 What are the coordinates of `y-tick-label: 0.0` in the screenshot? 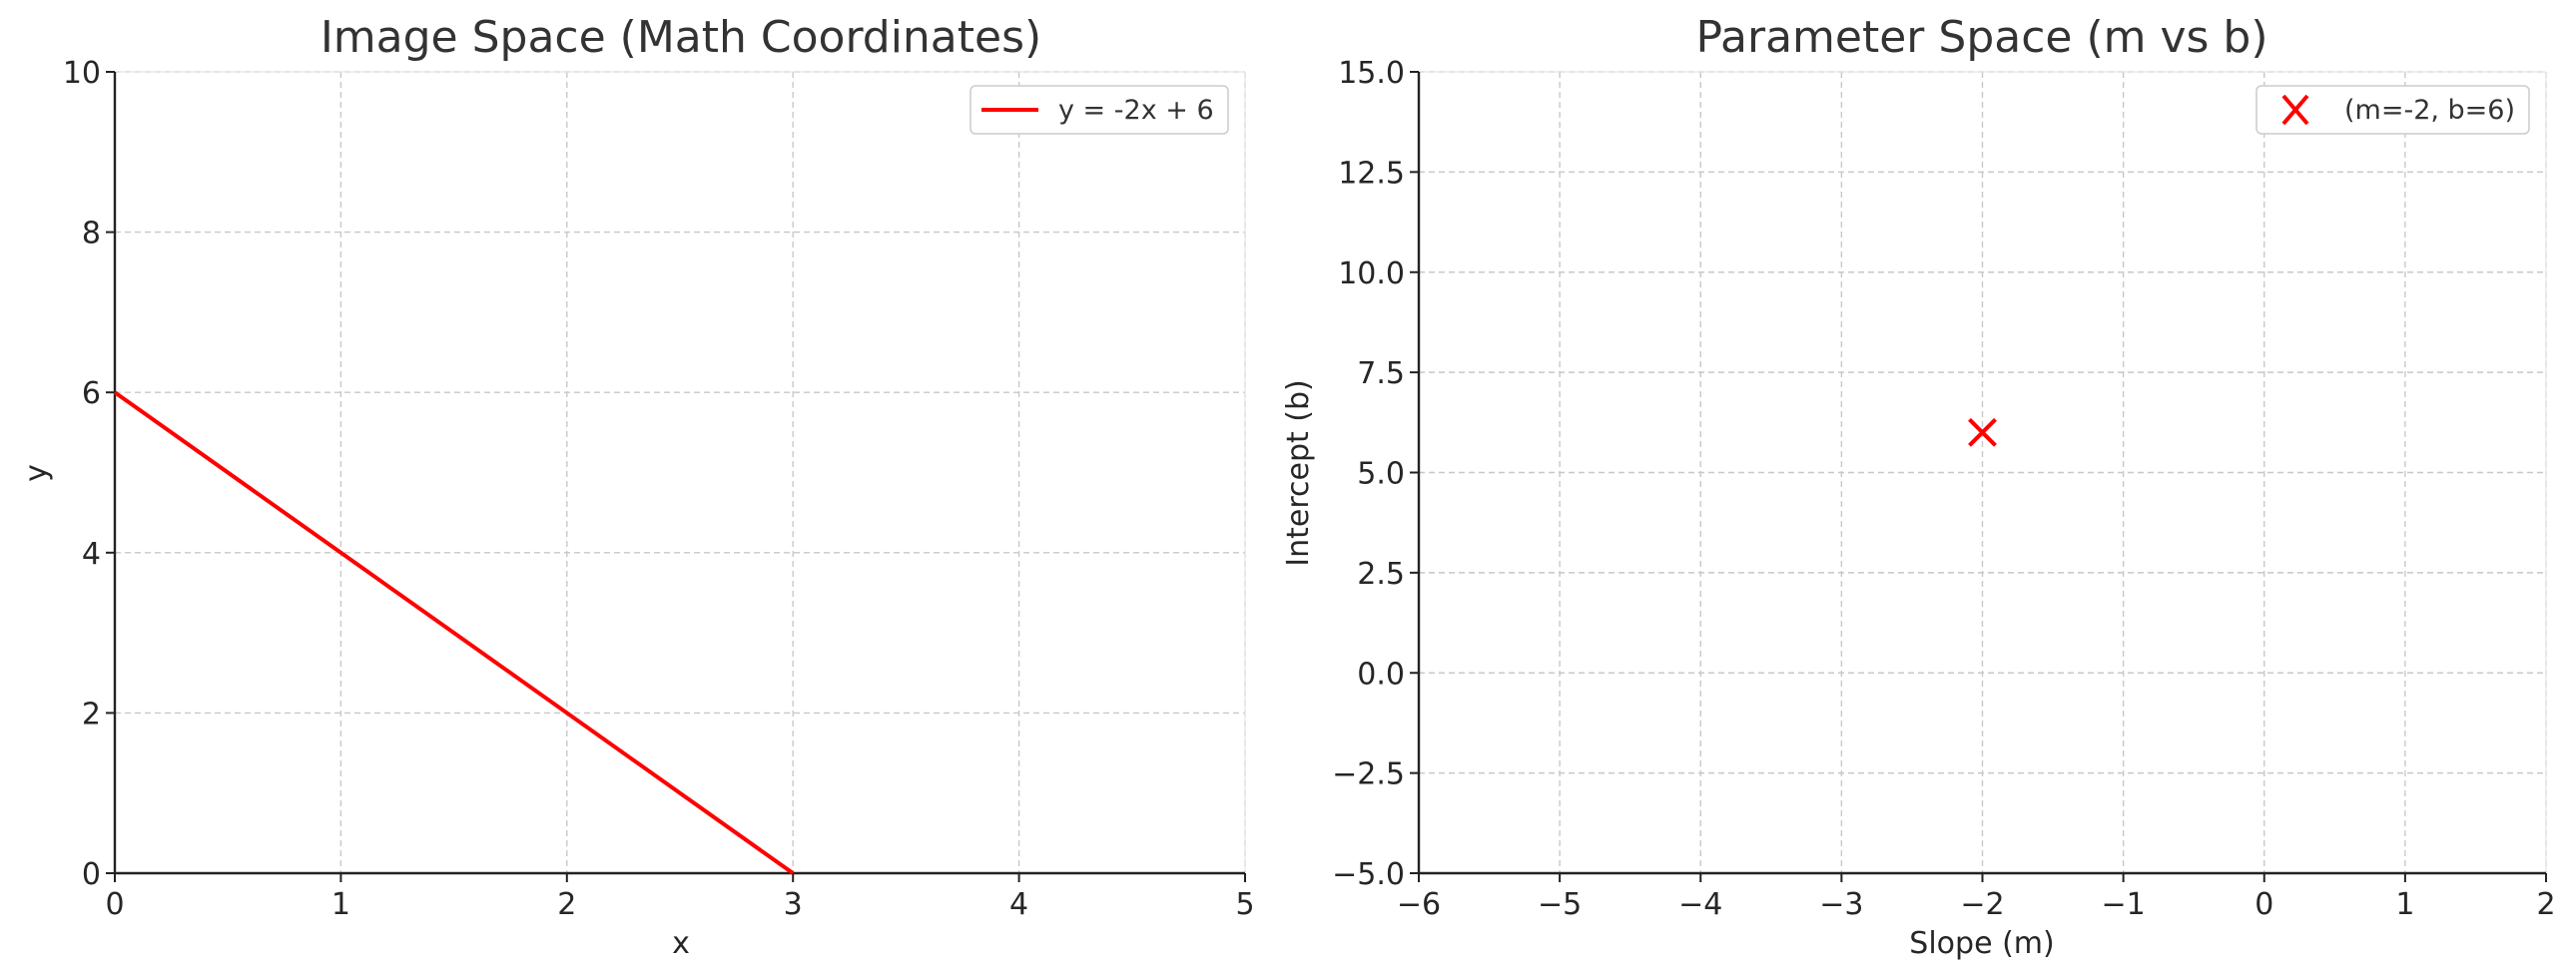 It's located at (1381, 674).